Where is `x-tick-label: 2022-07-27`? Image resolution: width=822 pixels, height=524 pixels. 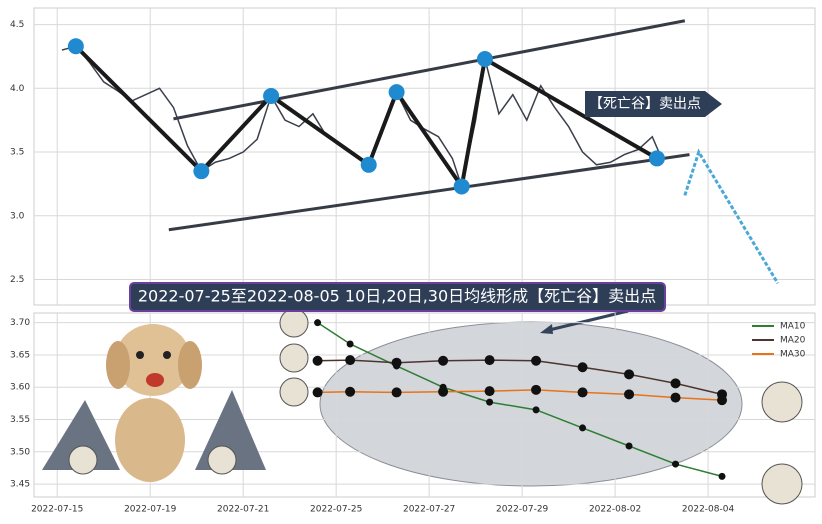 x-tick-label: 2022-07-27 is located at coordinates (429, 510).